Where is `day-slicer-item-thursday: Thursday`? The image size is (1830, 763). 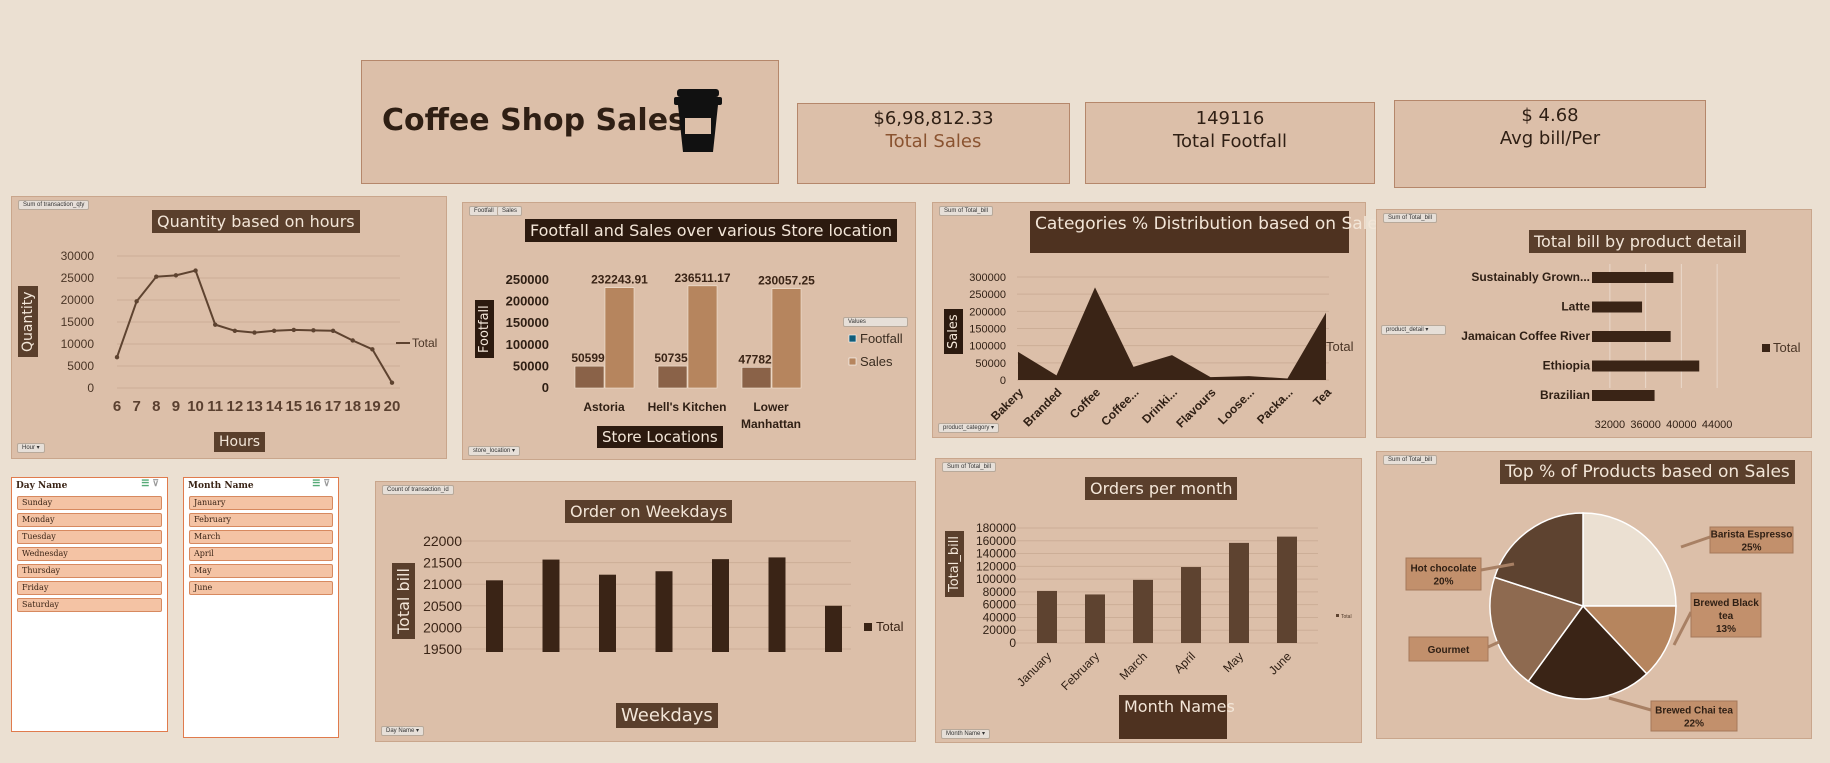
day-slicer-item-thursday: Thursday is located at coordinates (89, 571).